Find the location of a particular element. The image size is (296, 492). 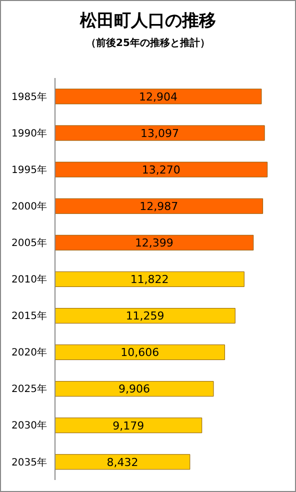

data-label: 10,606 is located at coordinates (140, 353).